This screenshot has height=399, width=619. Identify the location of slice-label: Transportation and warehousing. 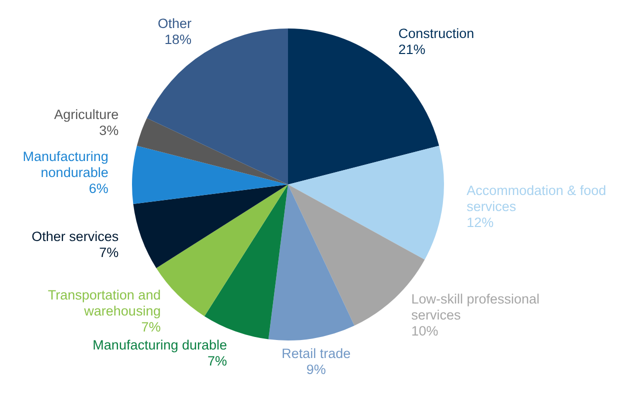
(104, 303).